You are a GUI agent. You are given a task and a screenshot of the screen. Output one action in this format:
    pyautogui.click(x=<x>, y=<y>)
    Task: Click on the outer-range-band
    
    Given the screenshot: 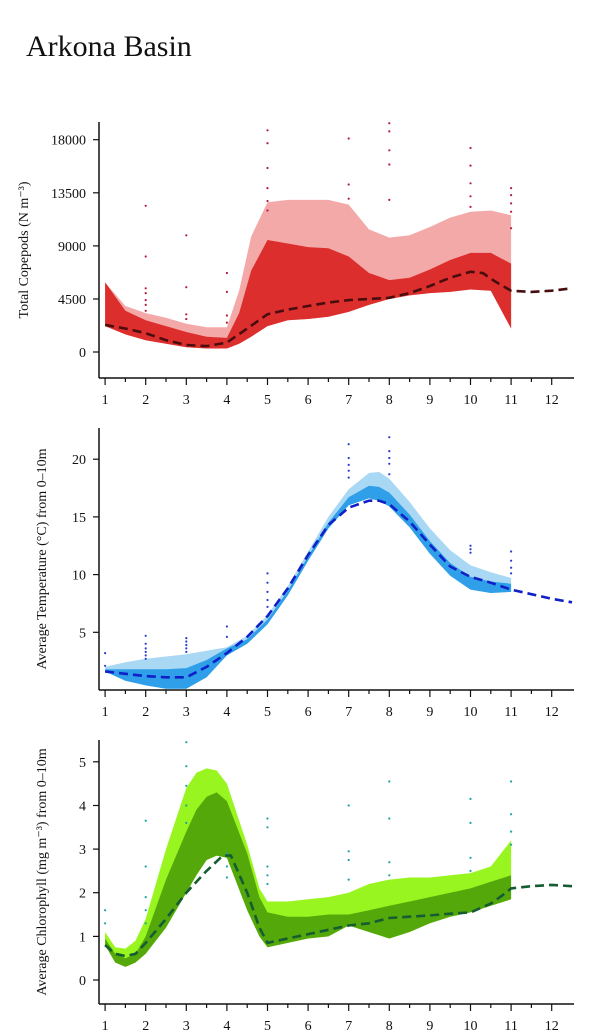 What is the action you would take?
    pyautogui.click(x=308, y=580)
    